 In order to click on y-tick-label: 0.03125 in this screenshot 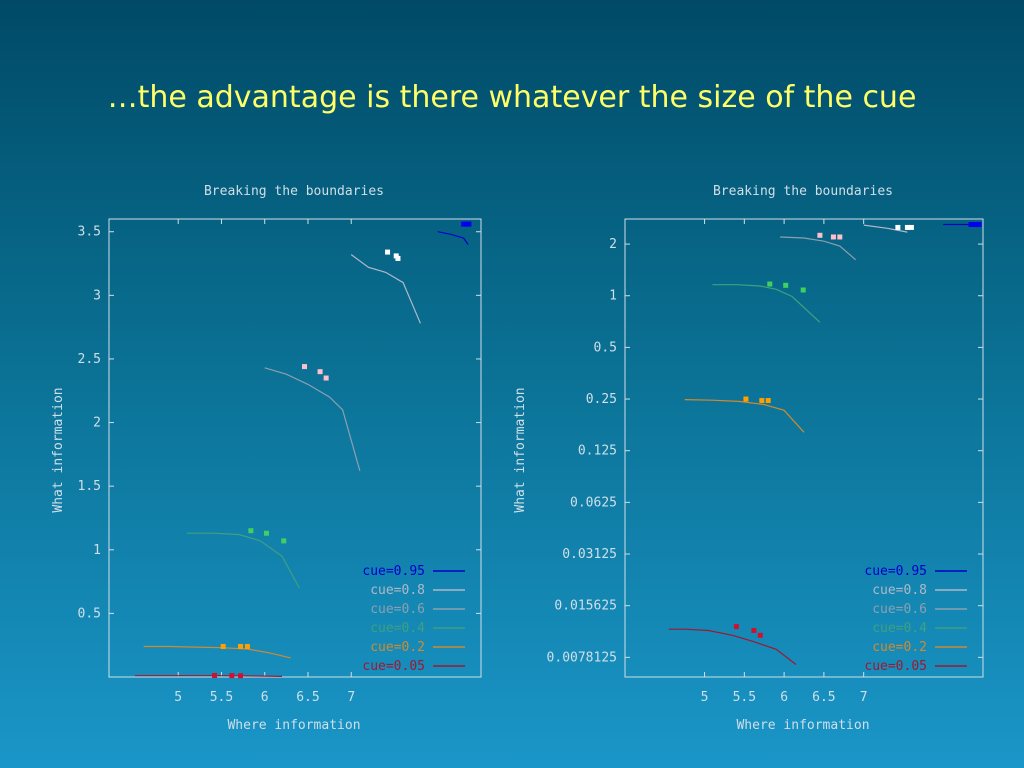, I will do `click(589, 554)`.